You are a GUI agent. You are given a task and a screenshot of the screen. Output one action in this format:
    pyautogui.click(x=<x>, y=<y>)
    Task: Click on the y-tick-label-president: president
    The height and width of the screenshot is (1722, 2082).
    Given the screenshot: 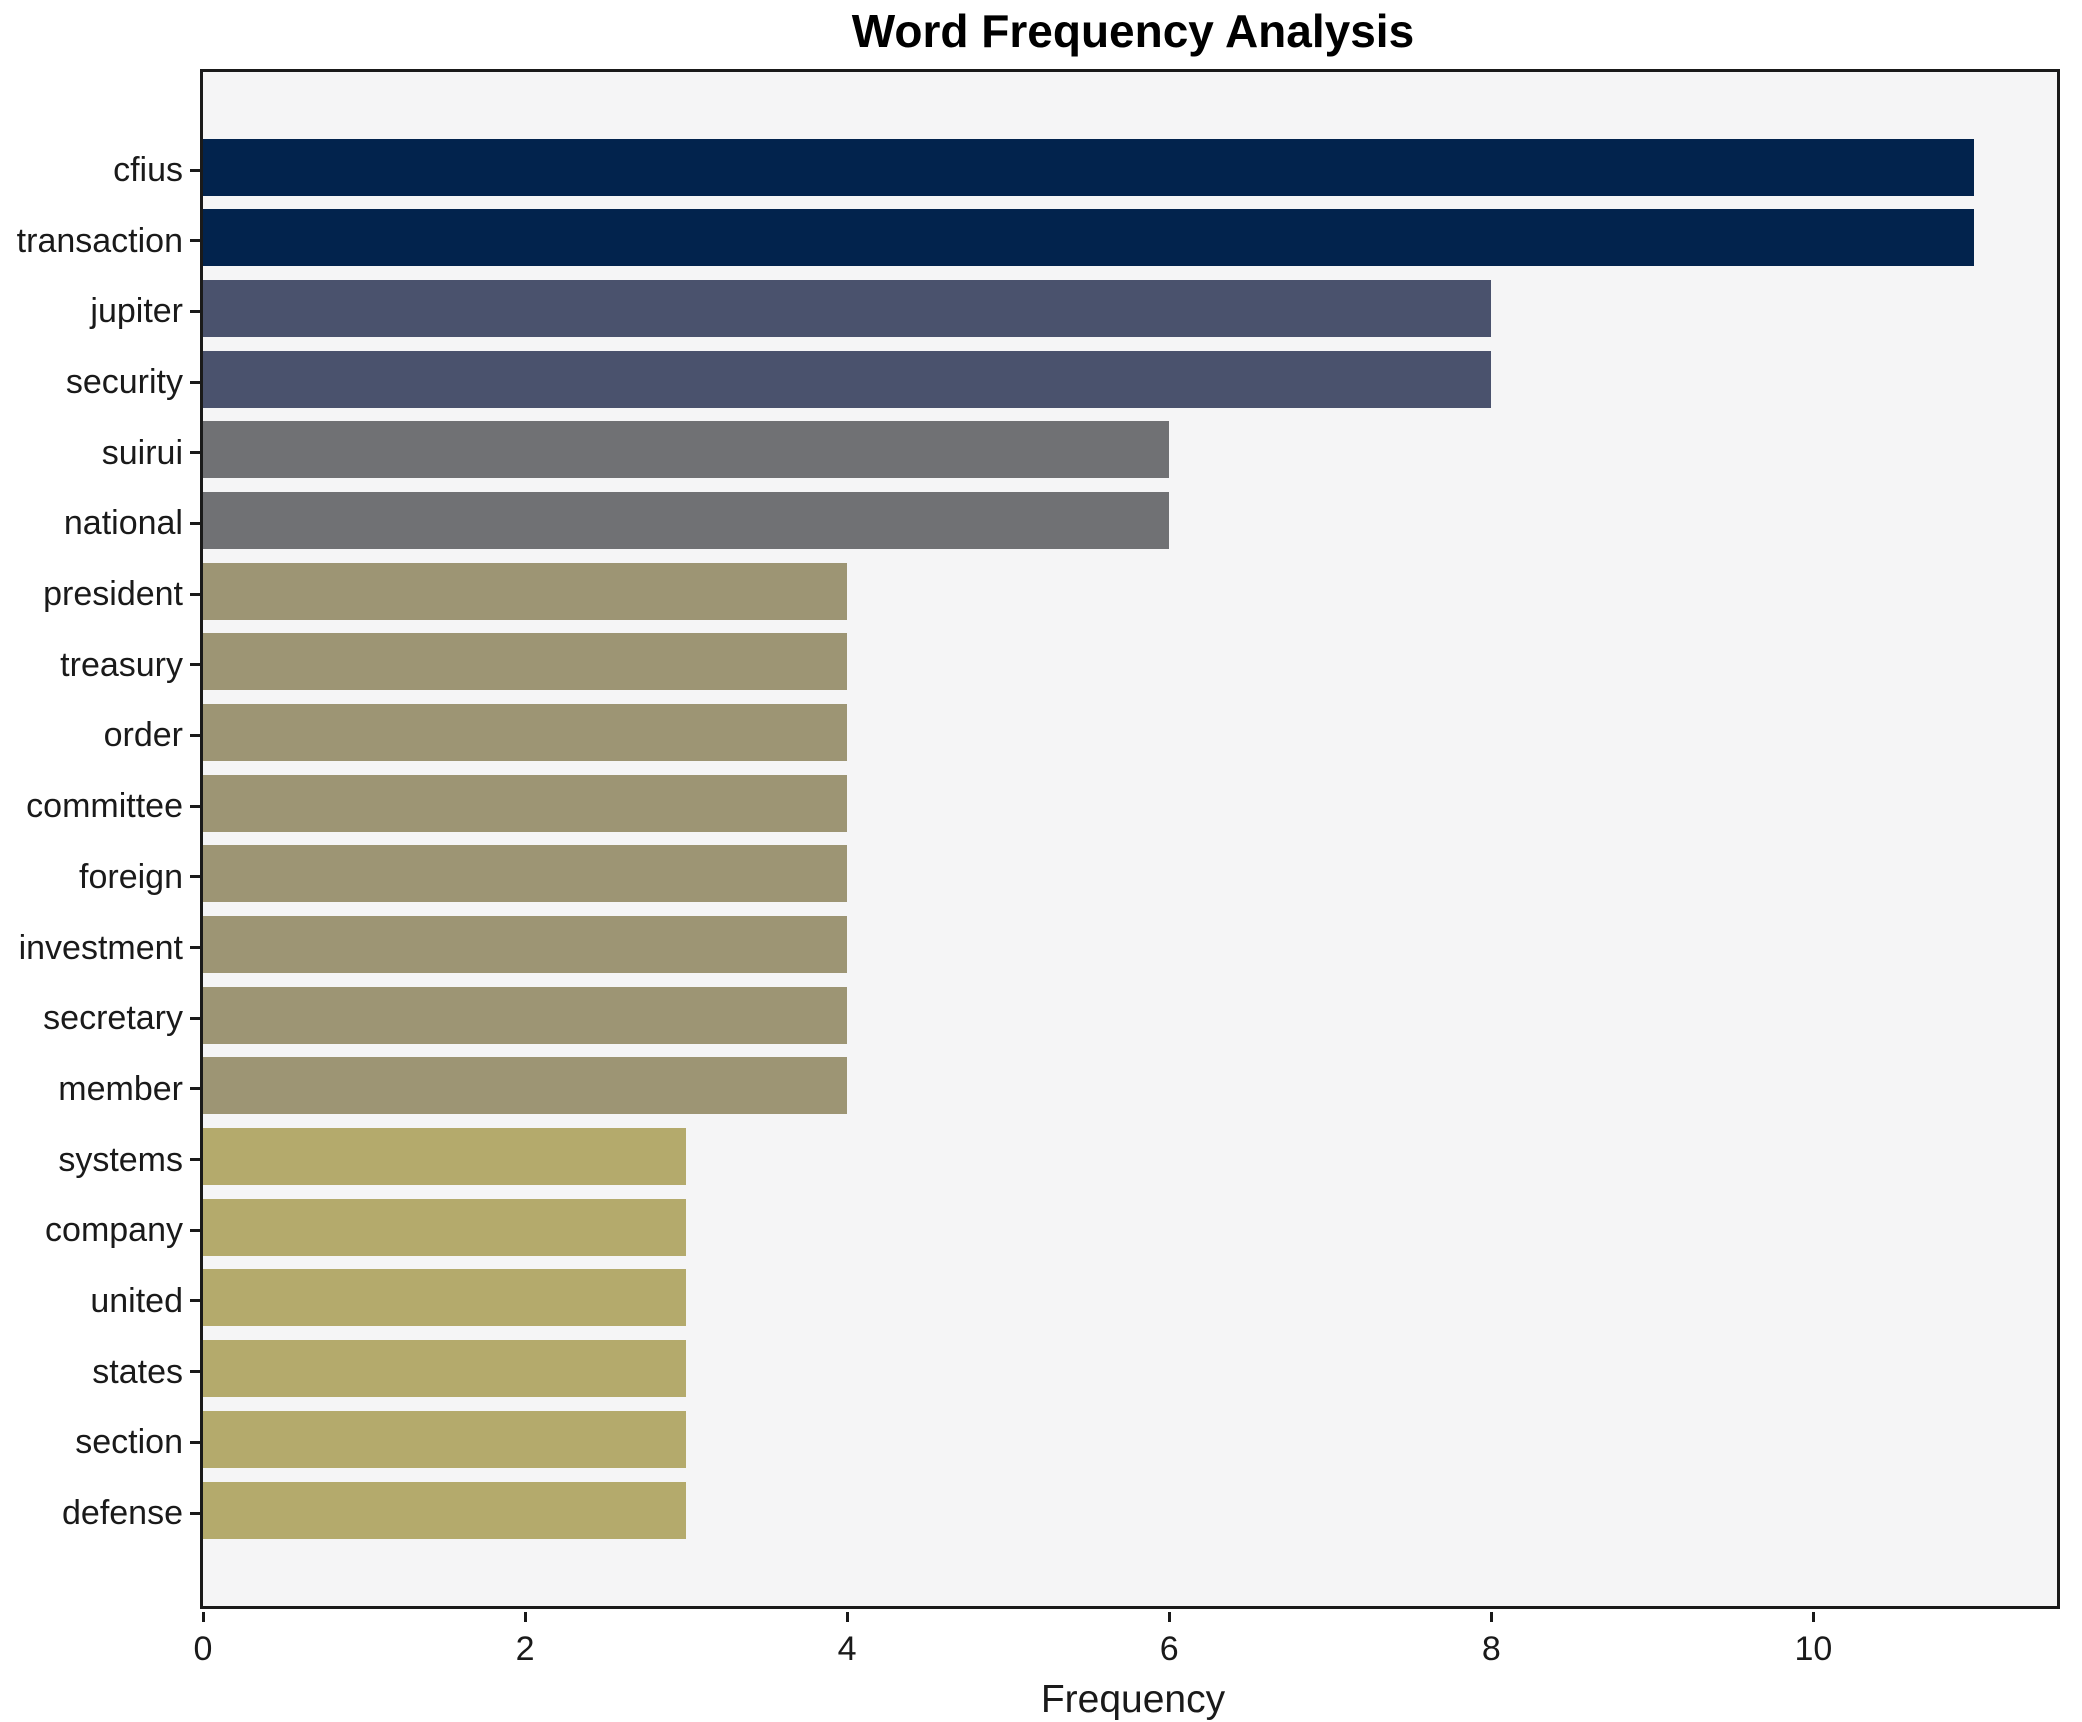 What is the action you would take?
    pyautogui.click(x=113, y=594)
    